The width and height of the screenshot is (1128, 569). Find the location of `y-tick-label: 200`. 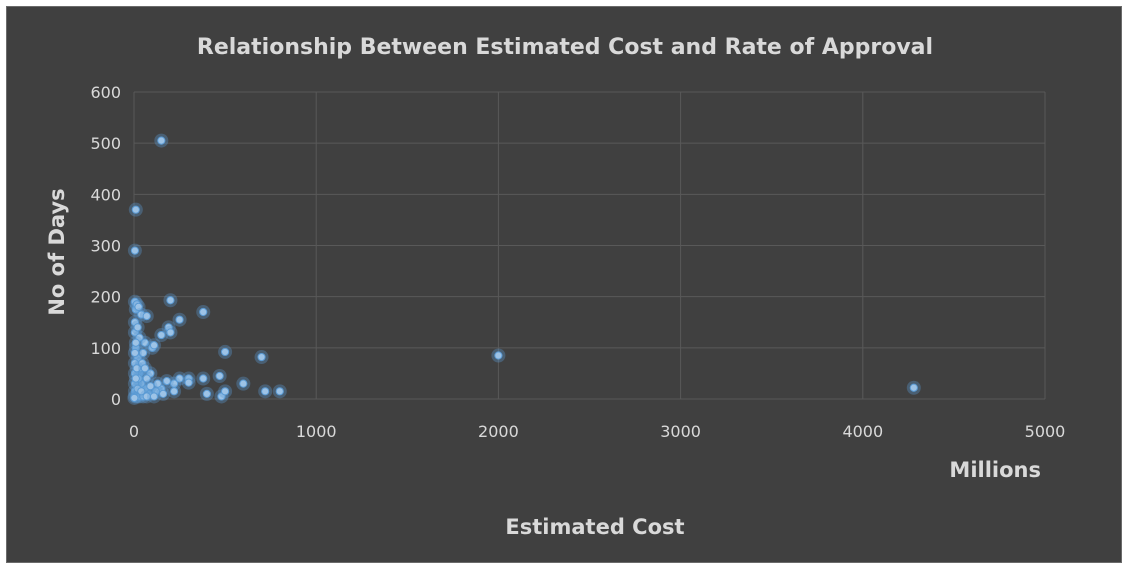

y-tick-label: 200 is located at coordinates (105, 297).